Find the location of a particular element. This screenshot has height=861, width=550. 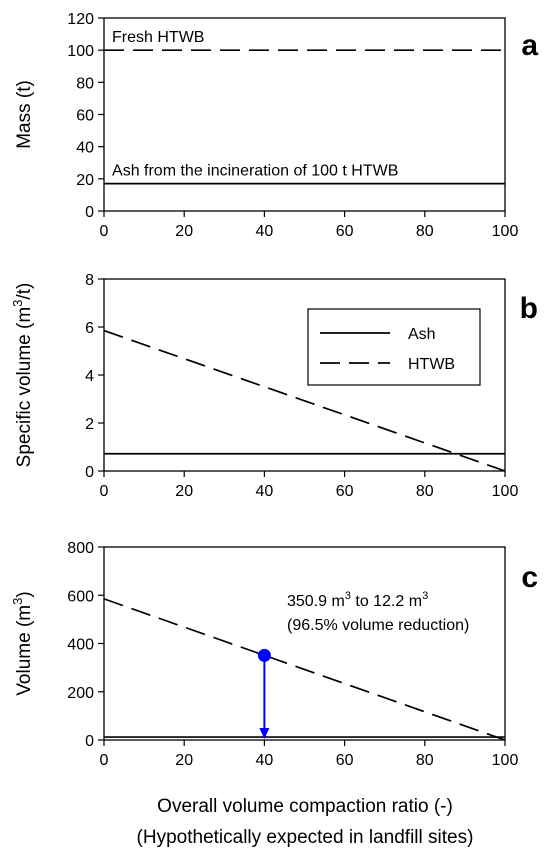

legend-box is located at coordinates (394, 347).